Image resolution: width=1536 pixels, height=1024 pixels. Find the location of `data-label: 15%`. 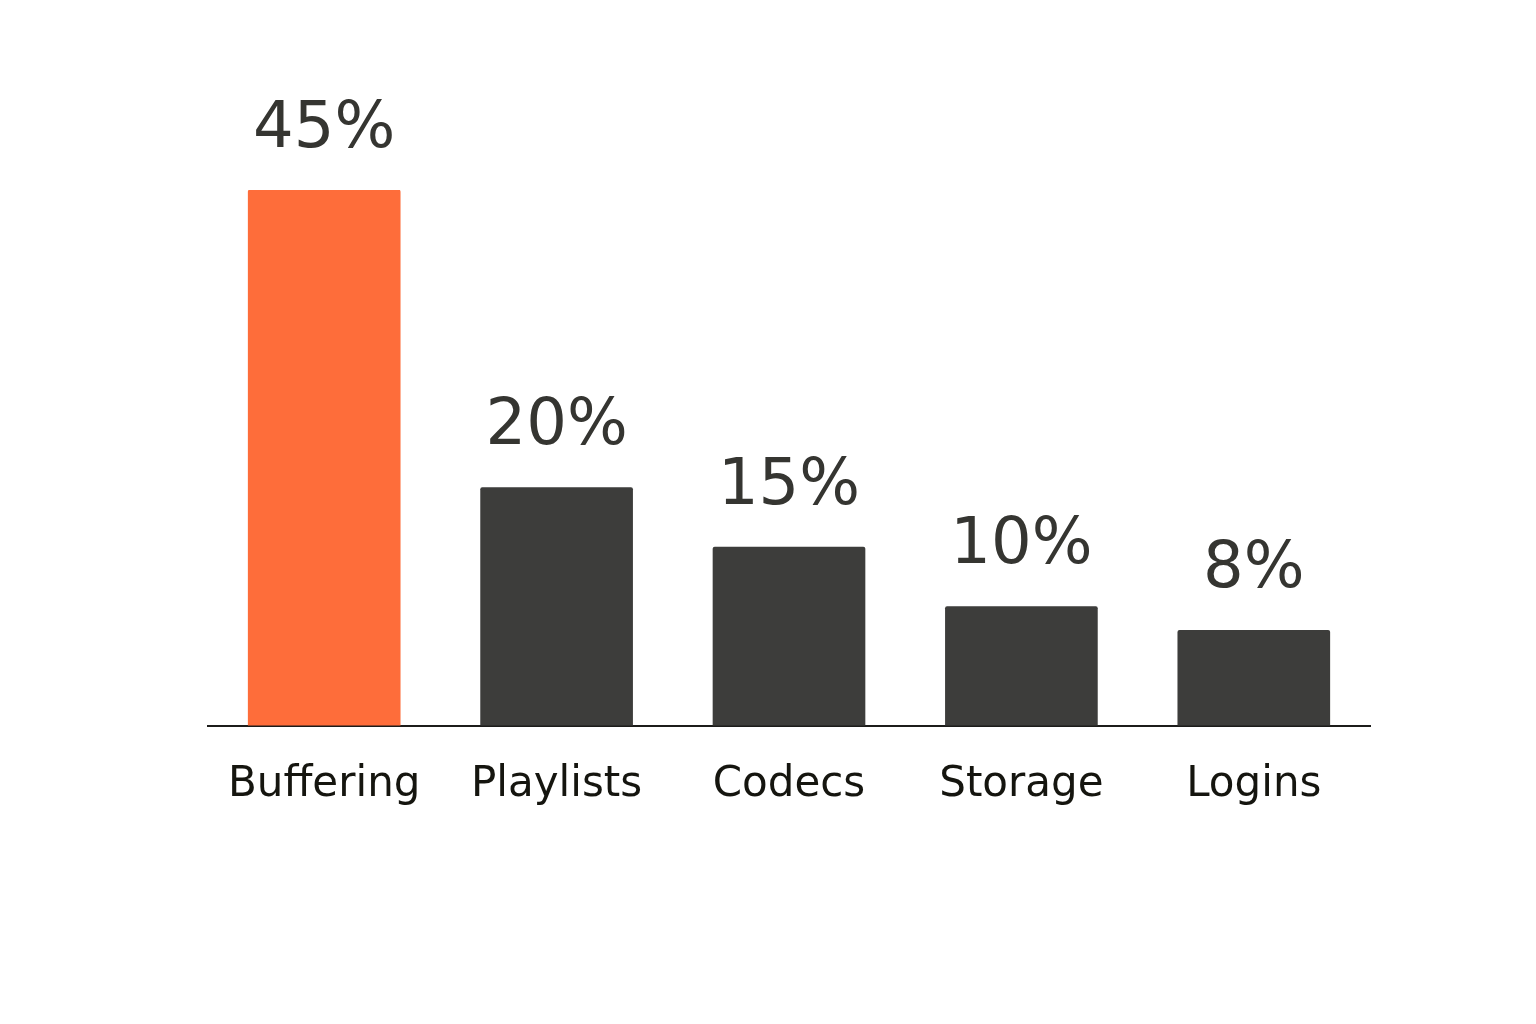

data-label: 15% is located at coordinates (789, 481).